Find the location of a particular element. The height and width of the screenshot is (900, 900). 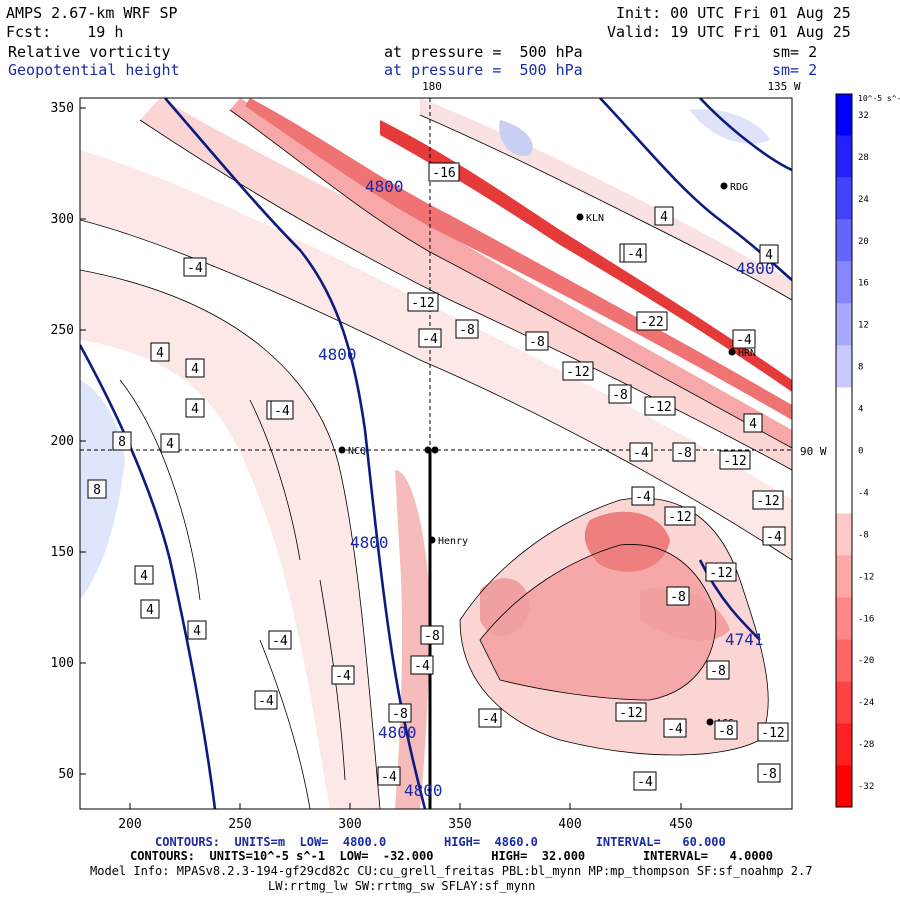

field1-level: at pressure = 500 hPa is located at coordinates (483, 52).